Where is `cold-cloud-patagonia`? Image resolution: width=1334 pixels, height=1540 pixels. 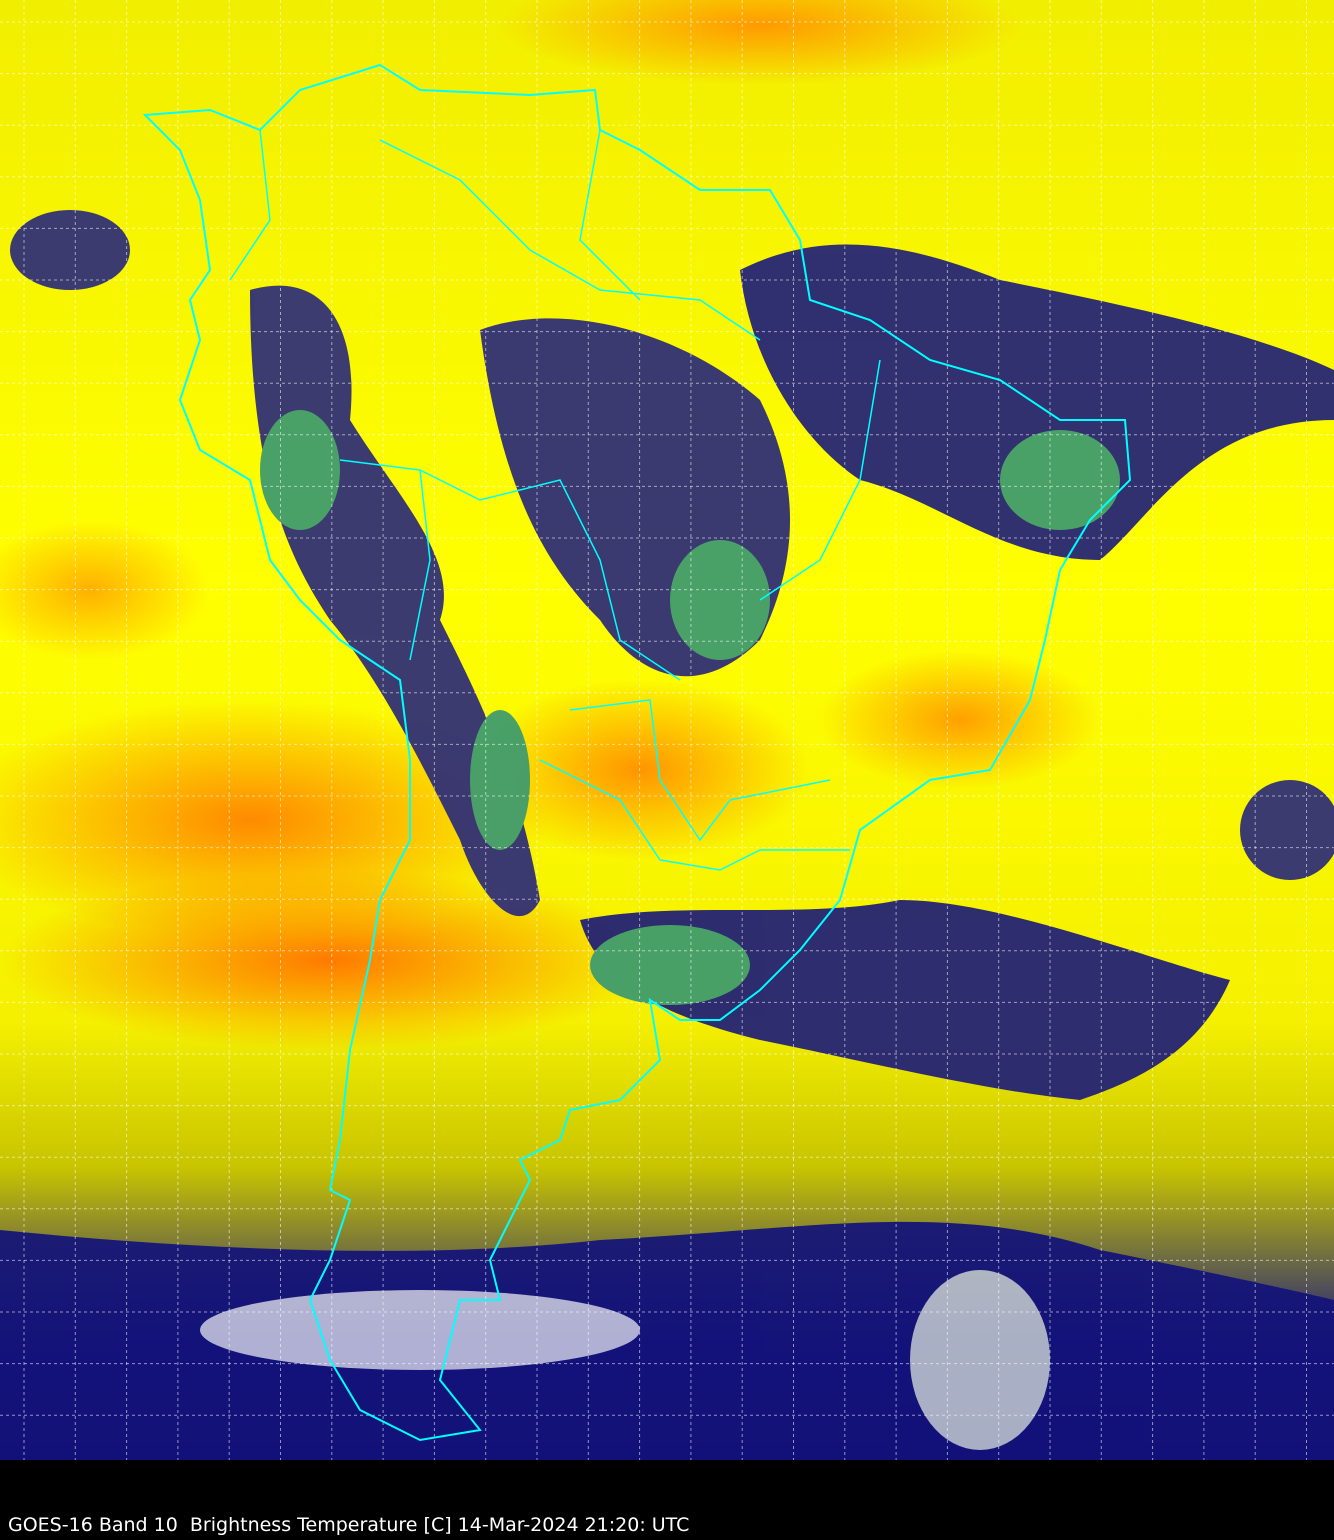
cold-cloud-patagonia is located at coordinates (420, 1330).